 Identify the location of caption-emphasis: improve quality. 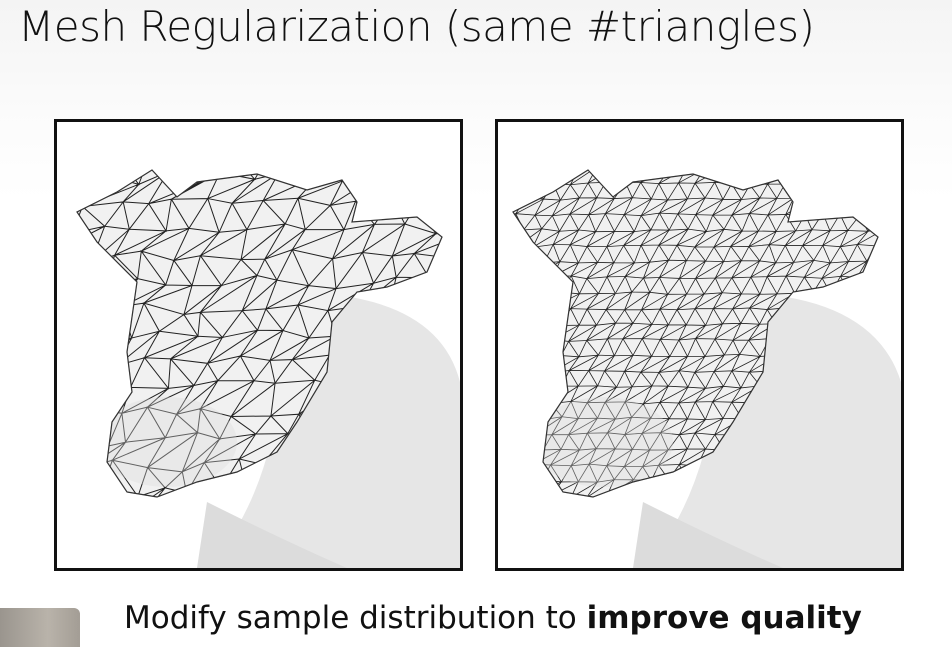
(724, 618).